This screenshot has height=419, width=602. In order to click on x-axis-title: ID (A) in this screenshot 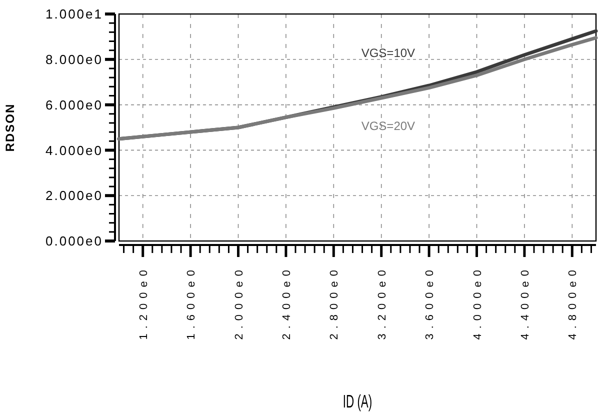, I will do `click(357, 402)`.